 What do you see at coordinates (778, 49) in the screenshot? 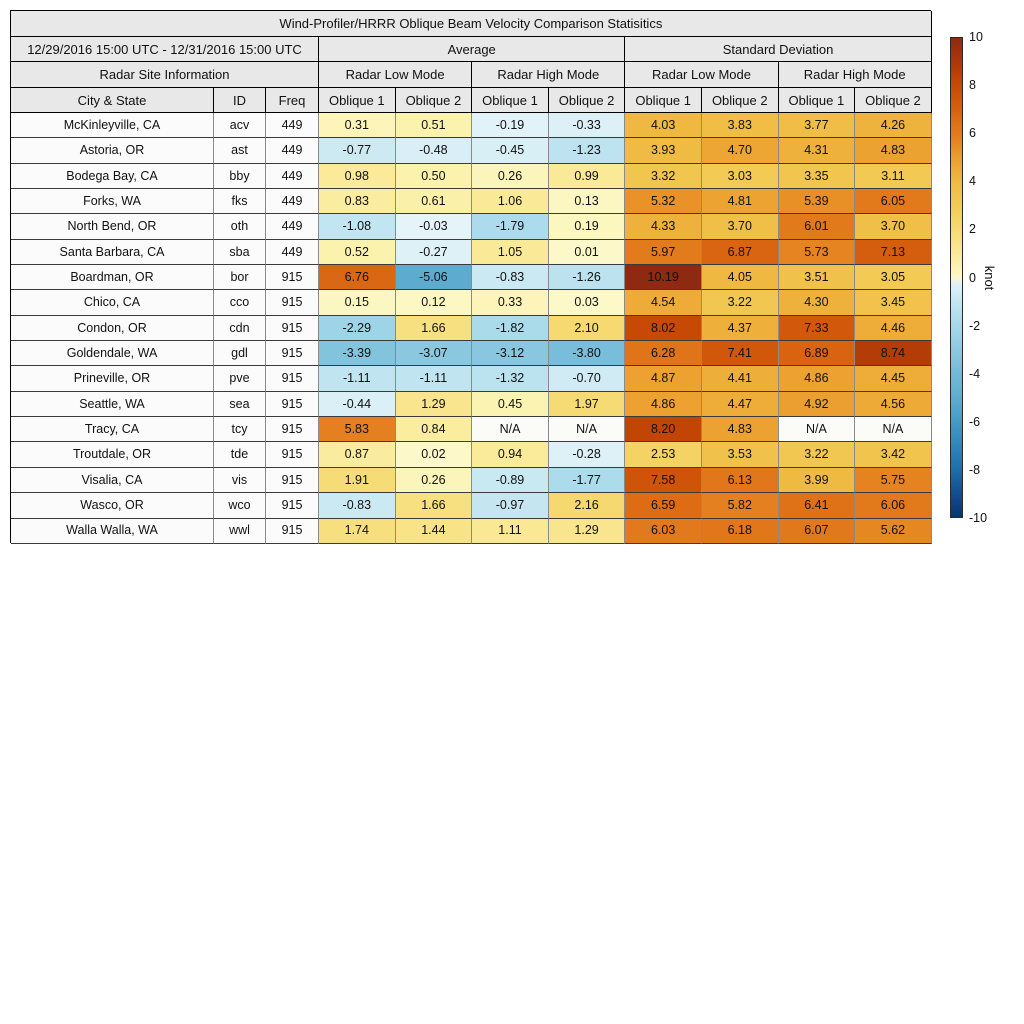
I see `group-header-standard-deviation: Standard Deviation` at bounding box center [778, 49].